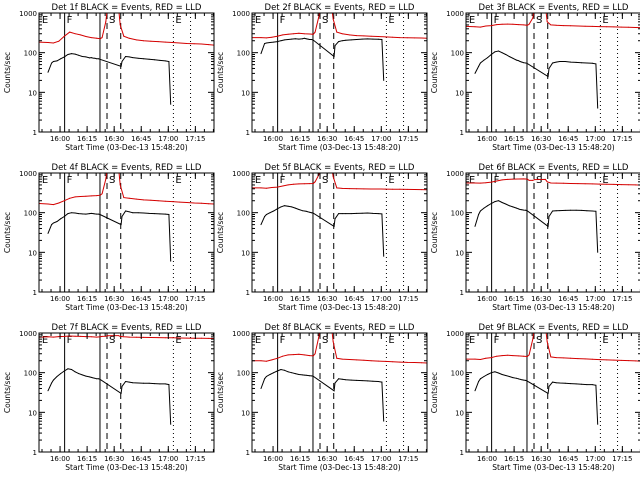 The width and height of the screenshot is (640, 480). Describe the element at coordinates (339, 147) in the screenshot. I see `x-axis-label: Start Time (03-Dec-13 15:48:20)` at that location.